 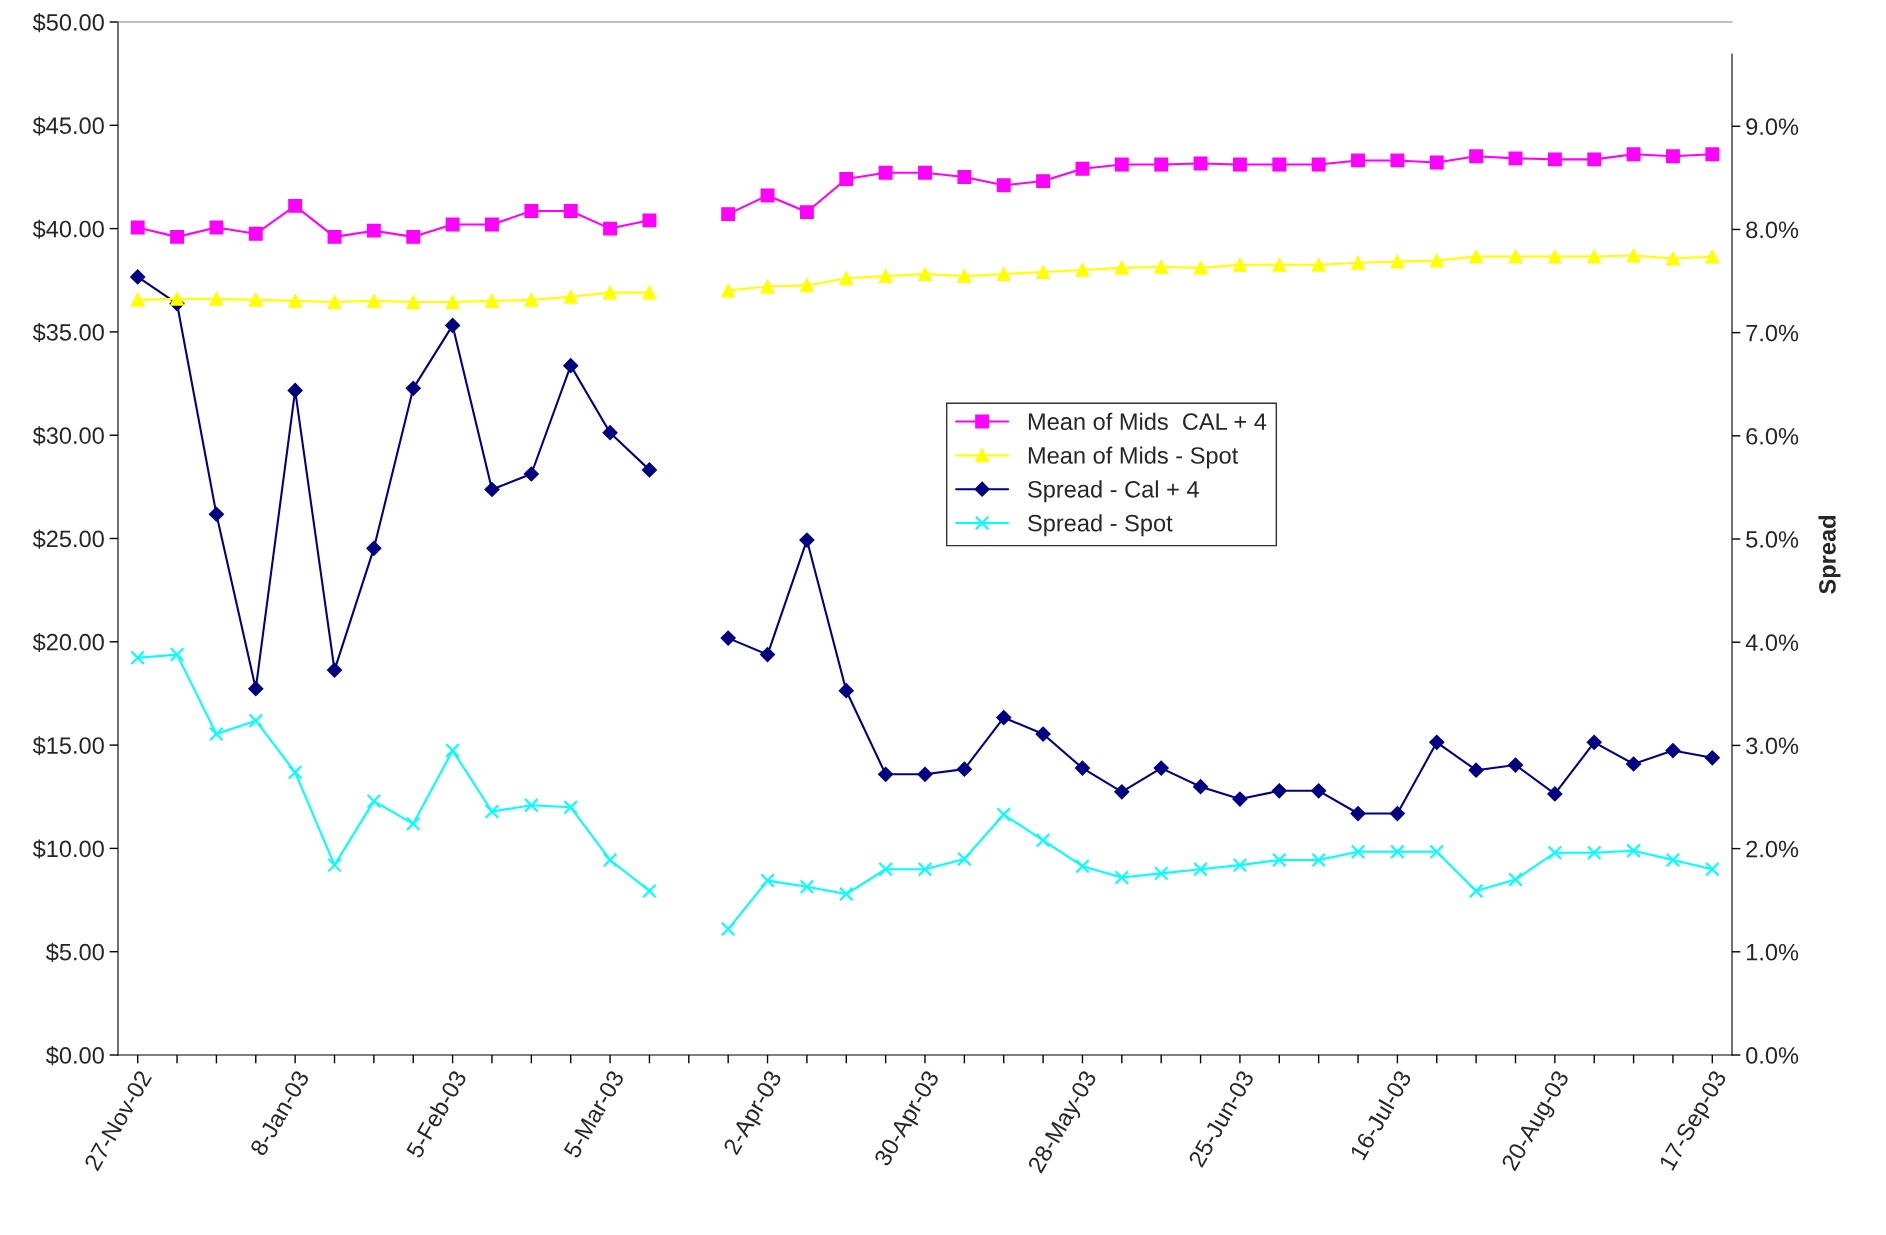 I want to click on y-tick-label: $10.00, so click(x=68, y=849).